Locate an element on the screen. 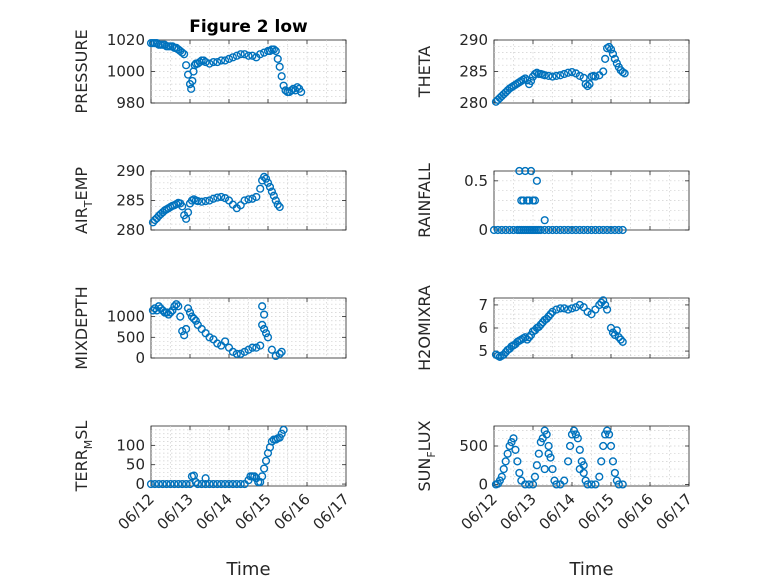 This screenshot has width=778, height=583. y-tick-label: 0 is located at coordinates (483, 484).